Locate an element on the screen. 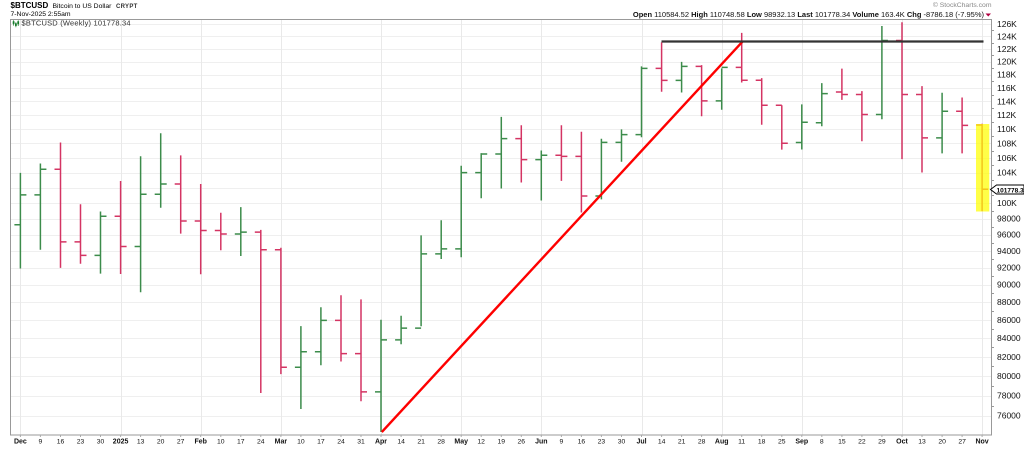  svg-text: Sep is located at coordinates (801, 442).